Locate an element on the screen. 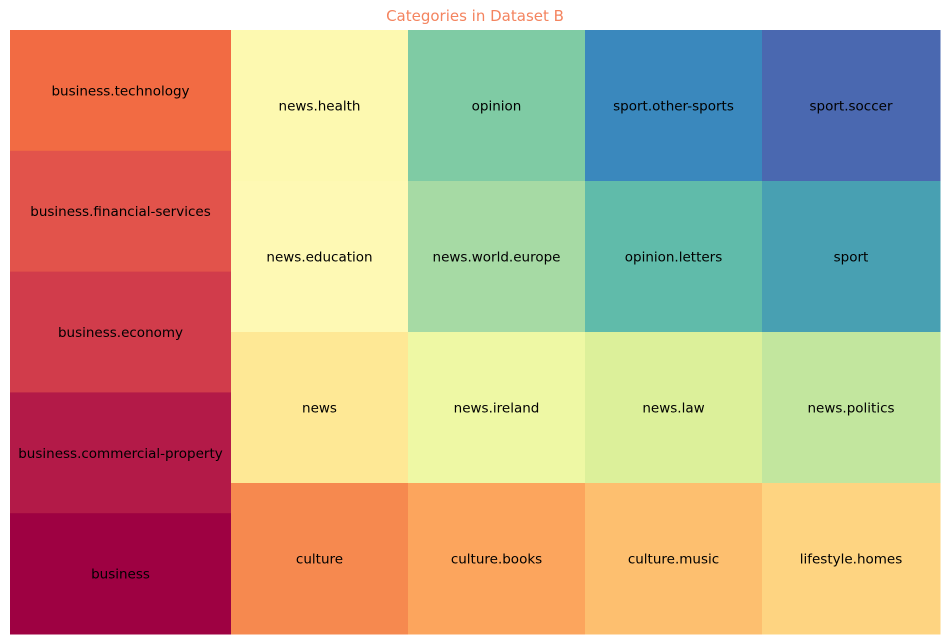 This screenshot has height=644, width=950. treemap-label-news: news is located at coordinates (319, 409).